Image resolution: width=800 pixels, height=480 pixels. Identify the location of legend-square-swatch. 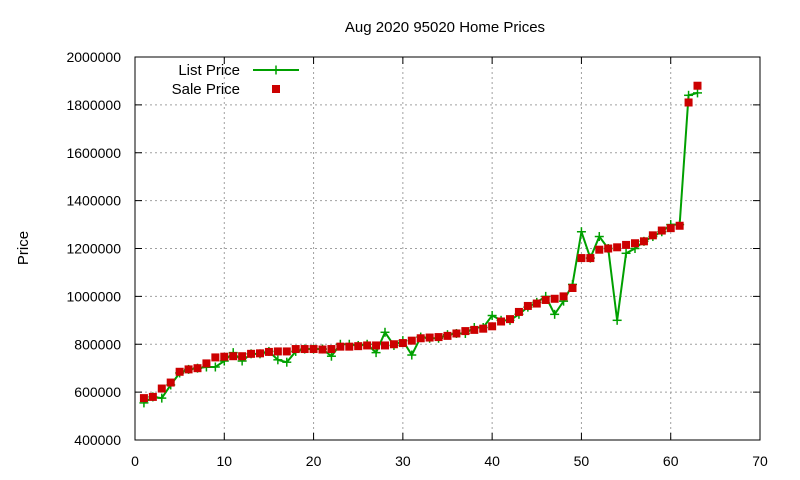
(276, 89).